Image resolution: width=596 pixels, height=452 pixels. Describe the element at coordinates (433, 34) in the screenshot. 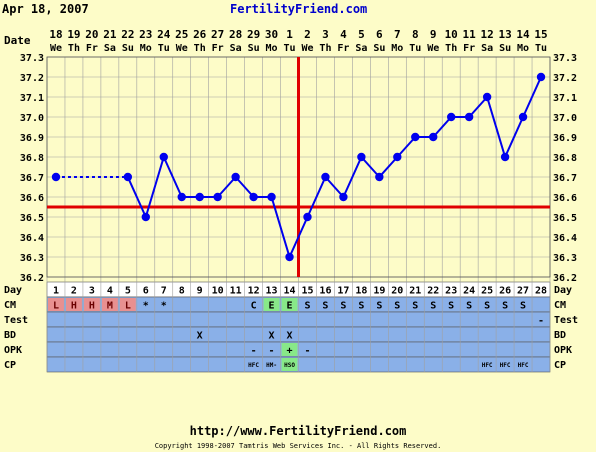

I see `date-tick-label: 9` at that location.